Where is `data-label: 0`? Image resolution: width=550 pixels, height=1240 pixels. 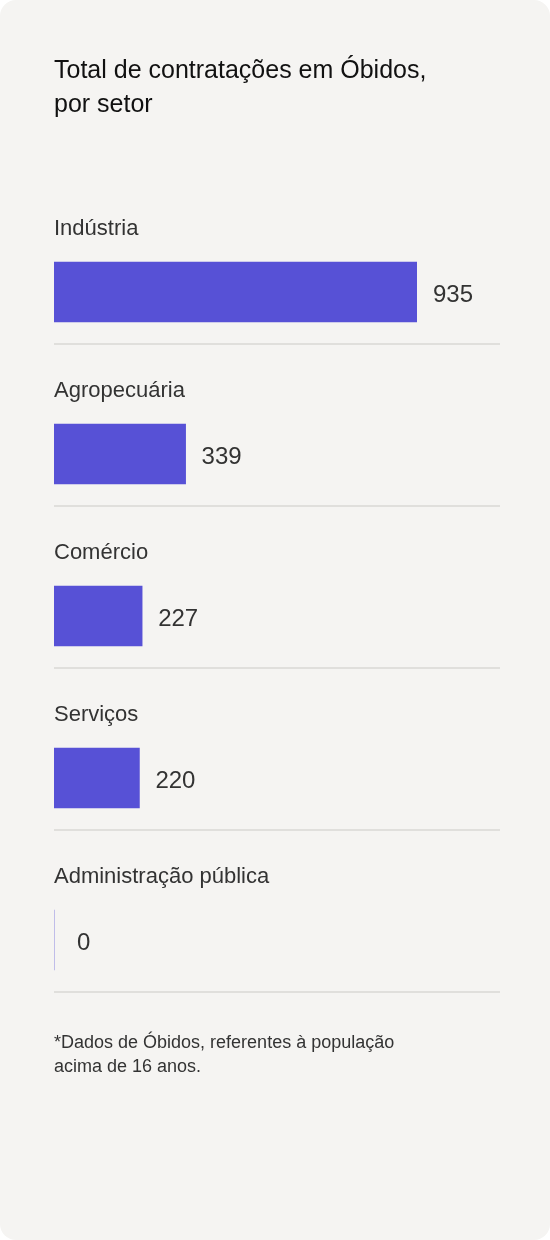
data-label: 0 is located at coordinates (84, 941).